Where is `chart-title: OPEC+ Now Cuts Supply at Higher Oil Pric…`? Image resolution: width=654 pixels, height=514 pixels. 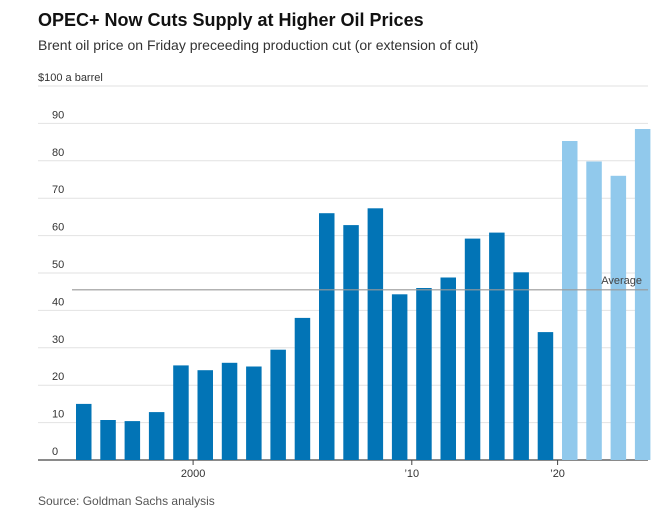 chart-title: OPEC+ Now Cuts Supply at Higher Oil Pric… is located at coordinates (231, 20).